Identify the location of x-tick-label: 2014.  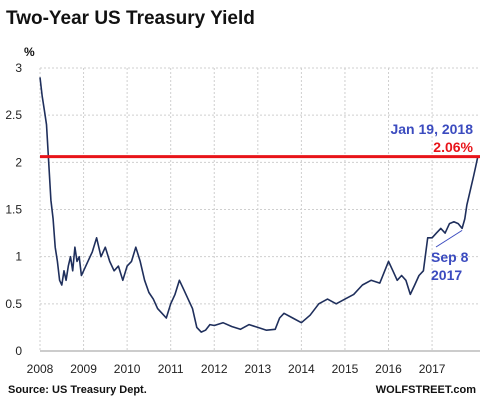
(301, 369).